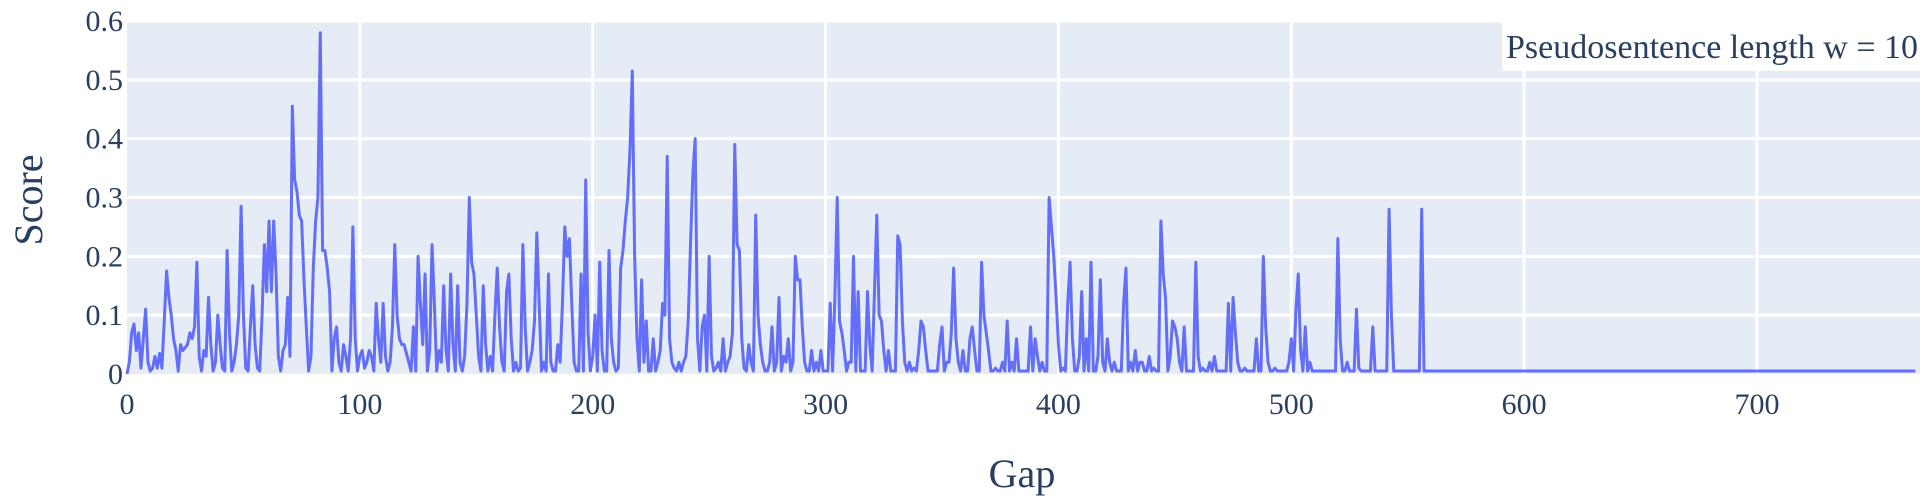 This screenshot has width=1920, height=500. I want to click on y-tick-labels: 0 0.1 0.2 0.3 0.4 0.5 0.6, so click(105, 198).